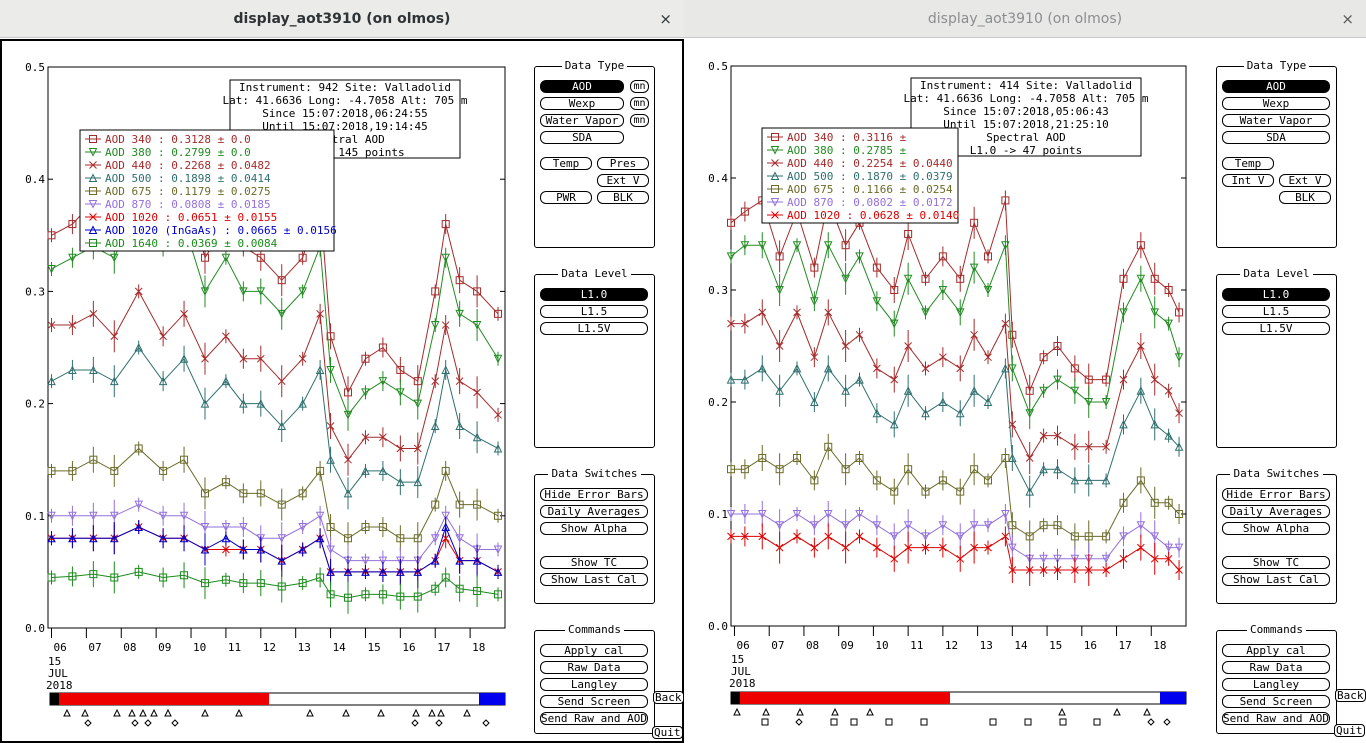  What do you see at coordinates (1025, 19) in the screenshot?
I see `right-titlebar: display_aot3910 (on olmos) ×` at bounding box center [1025, 19].